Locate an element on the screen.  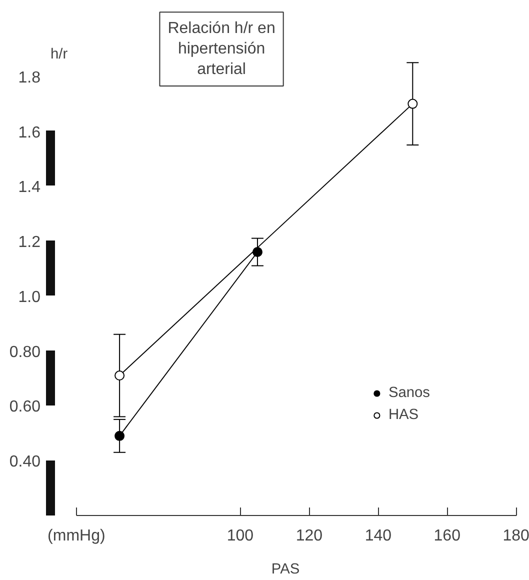
x-tick-label: 100 is located at coordinates (240, 536).